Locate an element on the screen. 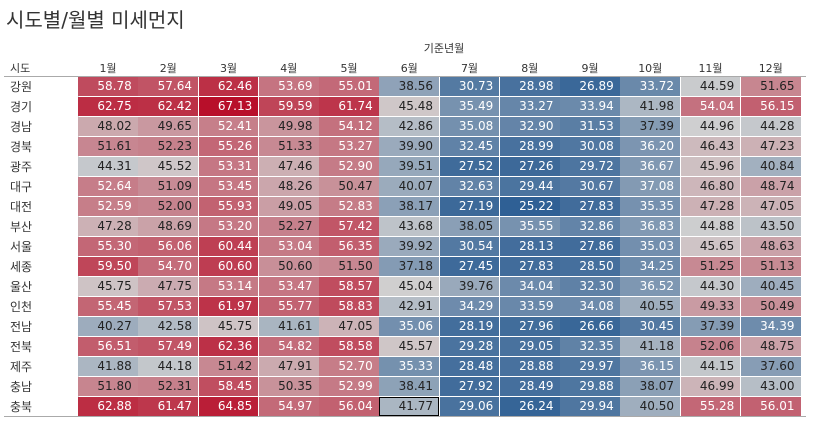  heatmap-cell: 53.69 is located at coordinates (288, 86).